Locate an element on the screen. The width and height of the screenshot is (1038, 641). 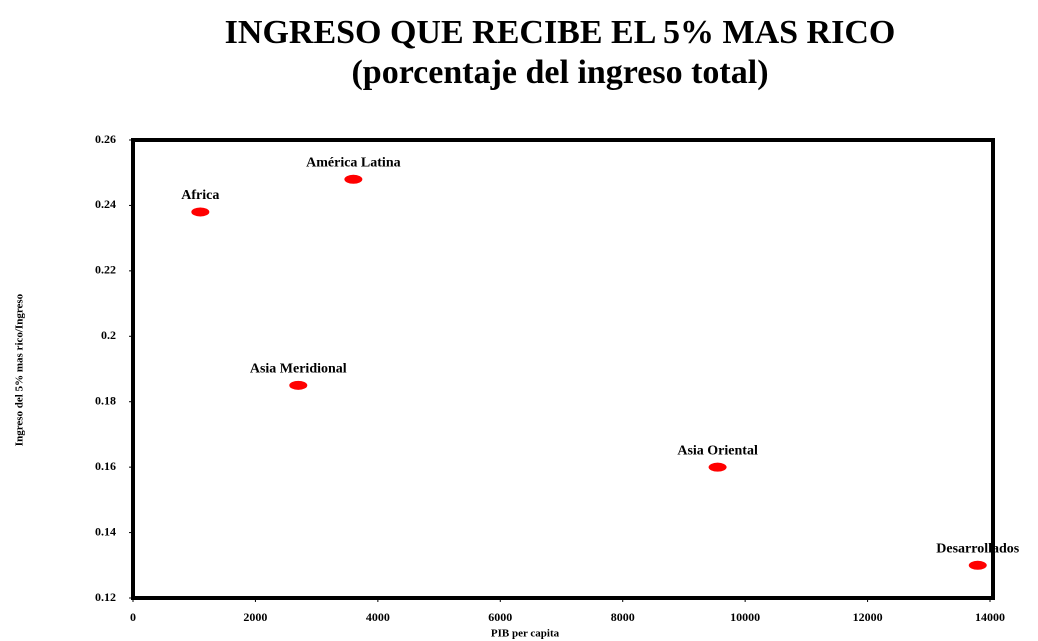
y-tick-label: 0.24 is located at coordinates (105, 204).